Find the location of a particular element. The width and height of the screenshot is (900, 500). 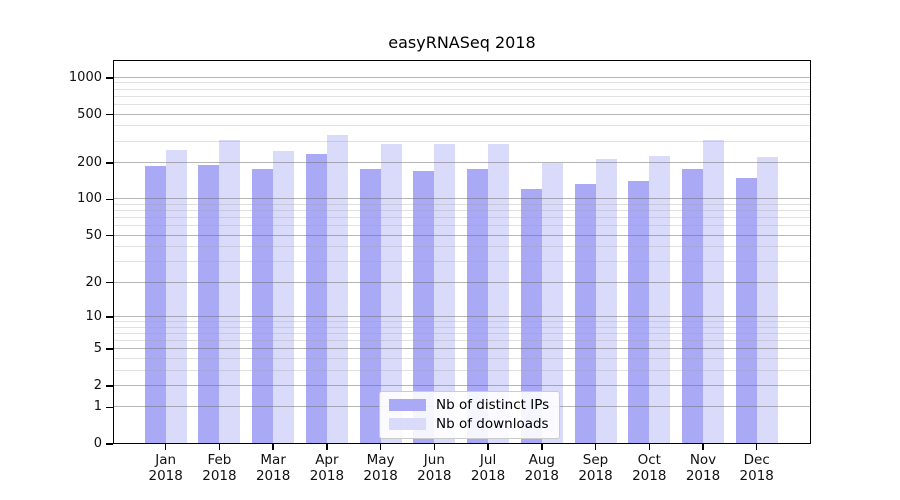

bar-distinct-ips-jun is located at coordinates (424, 307).